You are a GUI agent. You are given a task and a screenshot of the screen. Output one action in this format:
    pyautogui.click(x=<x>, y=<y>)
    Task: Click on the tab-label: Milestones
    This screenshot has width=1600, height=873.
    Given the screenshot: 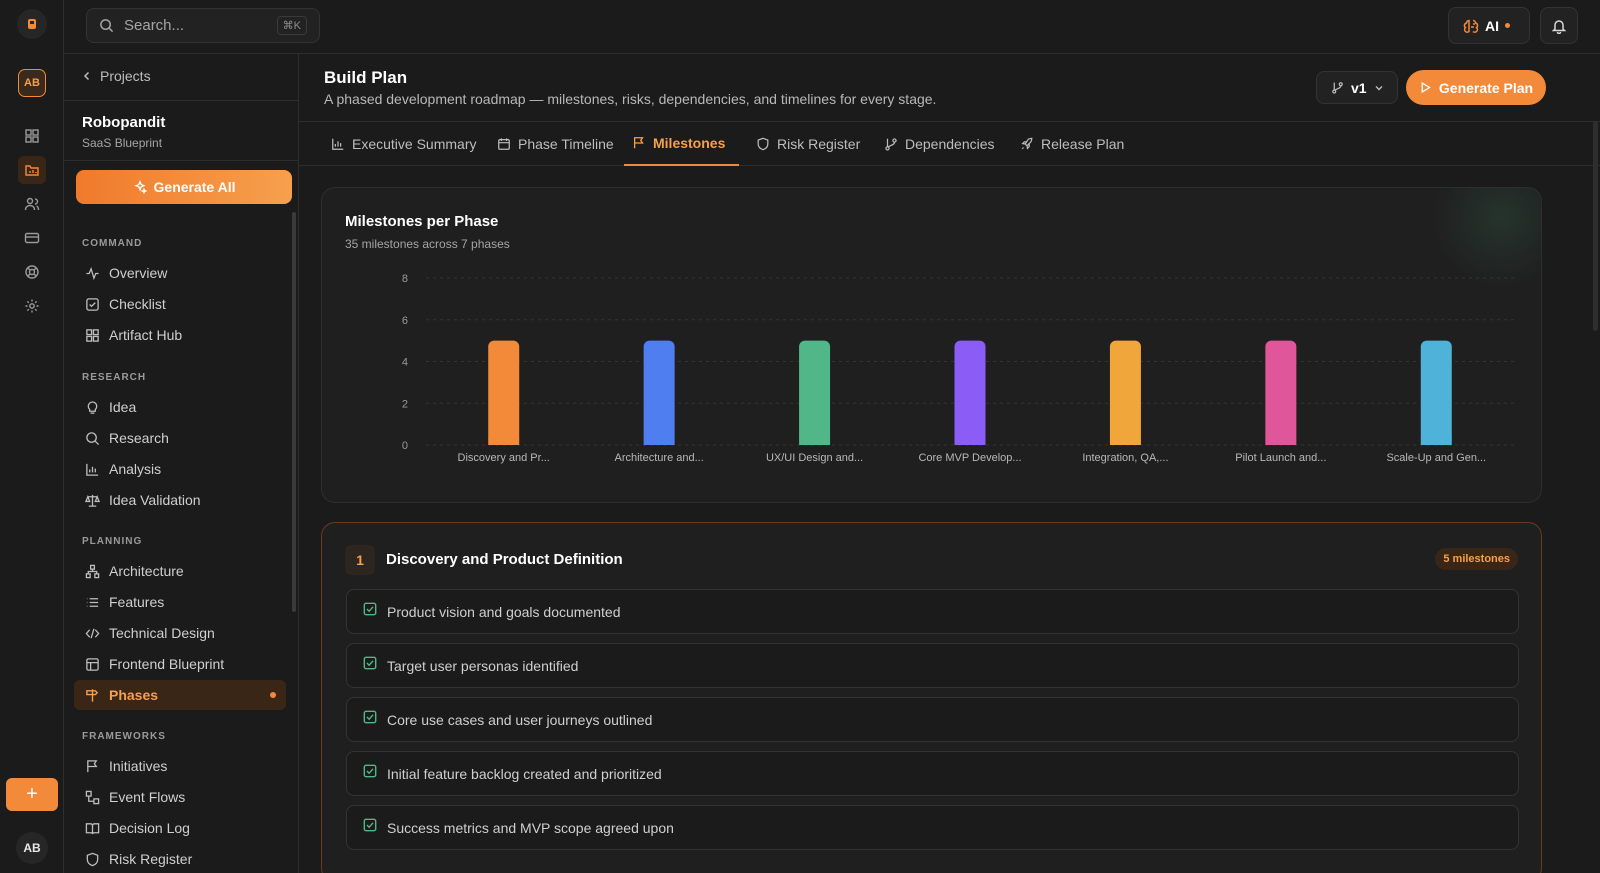 What is the action you would take?
    pyautogui.click(x=689, y=143)
    